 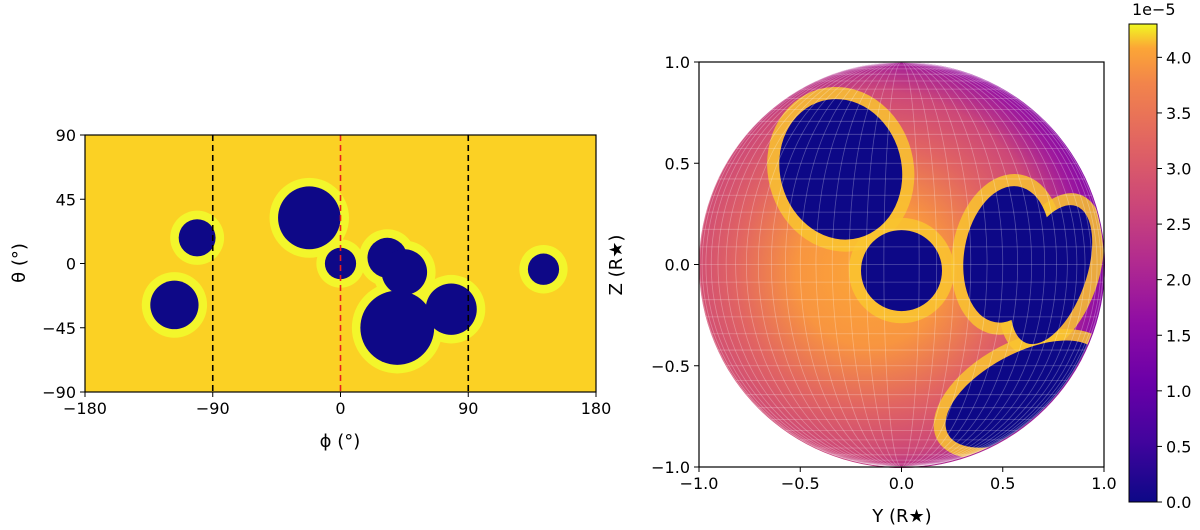 I want to click on x-tick-label: 180, so click(x=596, y=408).